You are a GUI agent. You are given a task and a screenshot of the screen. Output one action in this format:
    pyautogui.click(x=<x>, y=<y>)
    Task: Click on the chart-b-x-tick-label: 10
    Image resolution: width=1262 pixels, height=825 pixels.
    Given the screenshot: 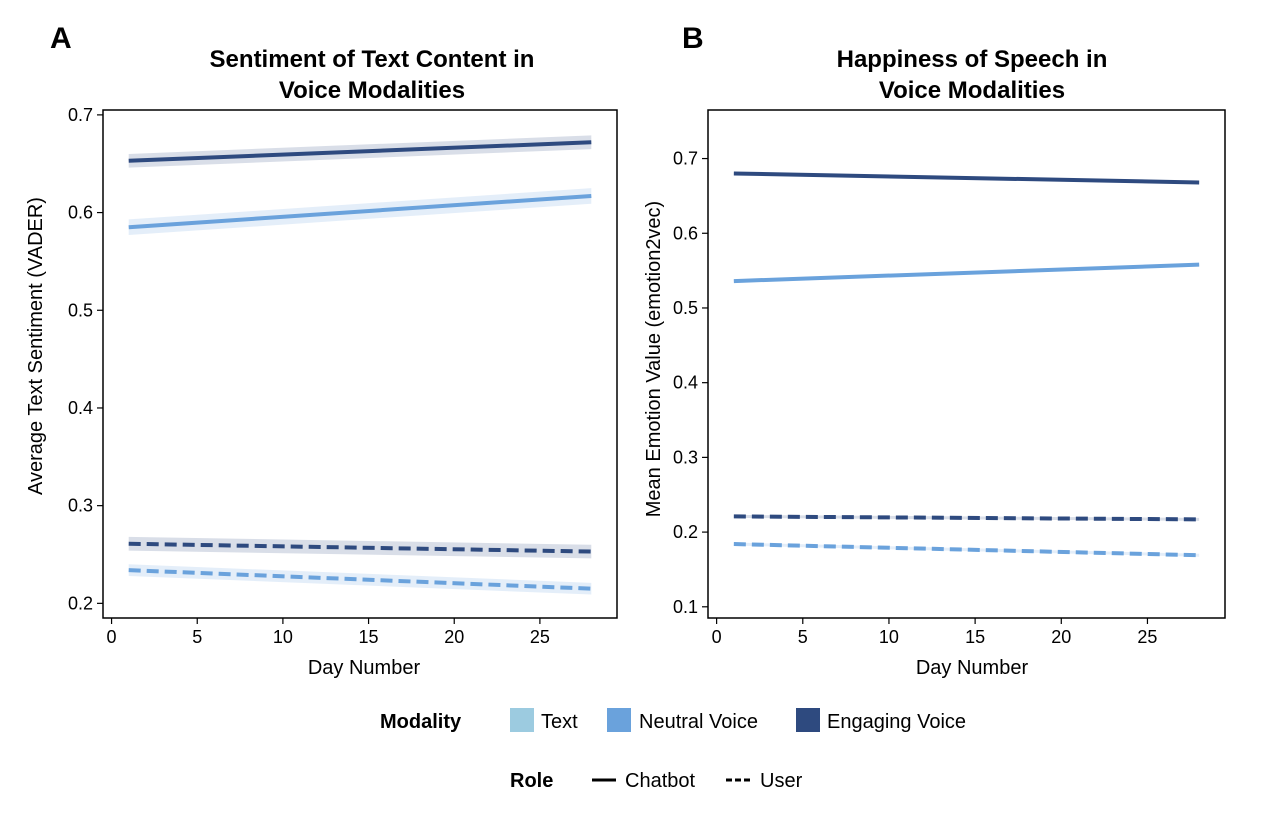 What is the action you would take?
    pyautogui.click(x=889, y=637)
    